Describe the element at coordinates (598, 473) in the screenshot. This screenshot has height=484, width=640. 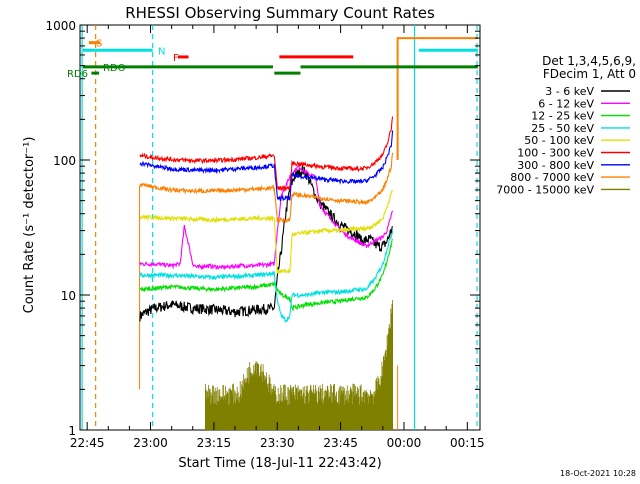
I see `footer-date: 18-Oct-2021 10:28` at that location.